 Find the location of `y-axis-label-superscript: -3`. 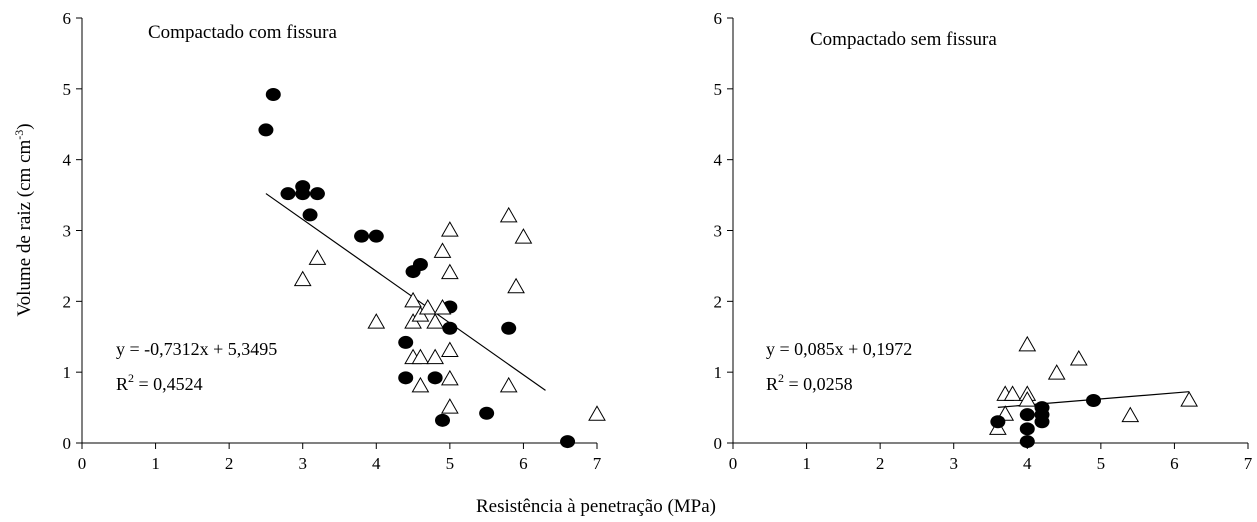

y-axis-label-superscript: -3 is located at coordinates (19, 135).